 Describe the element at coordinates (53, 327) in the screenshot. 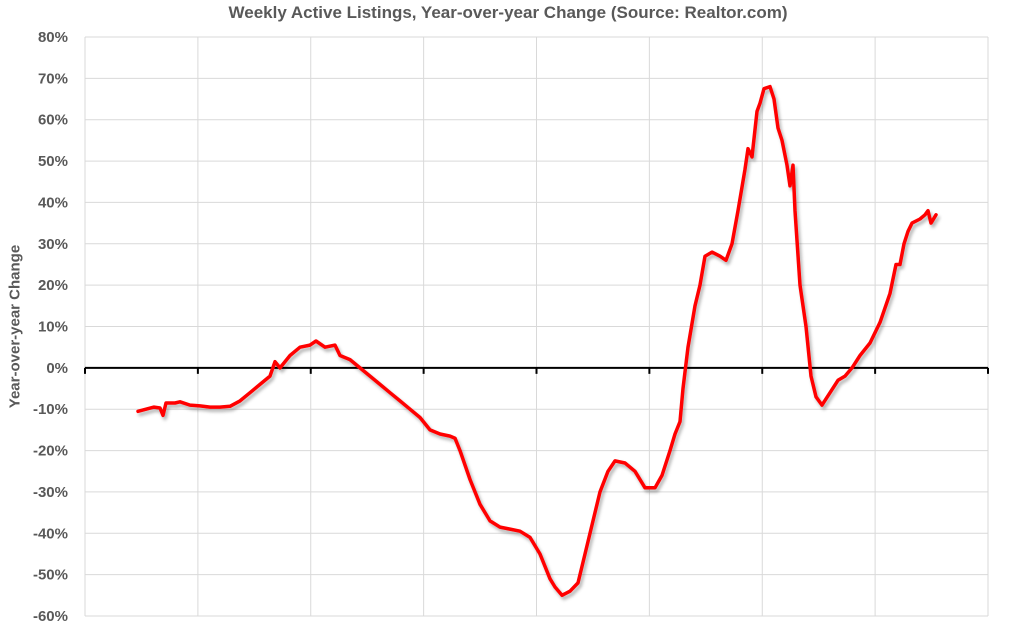

I see `y-tick-label: 10%` at that location.